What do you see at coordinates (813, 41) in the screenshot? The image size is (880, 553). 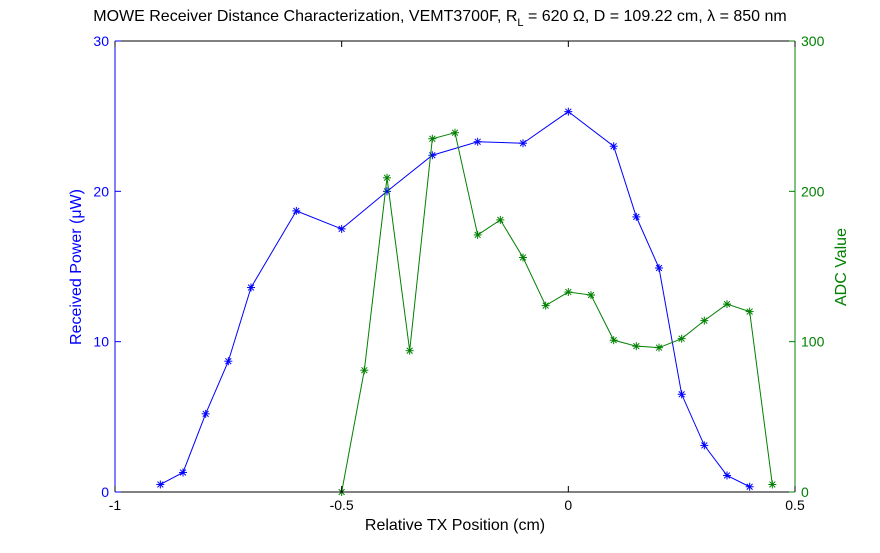 I see `y-right-tick-label: 300` at bounding box center [813, 41].